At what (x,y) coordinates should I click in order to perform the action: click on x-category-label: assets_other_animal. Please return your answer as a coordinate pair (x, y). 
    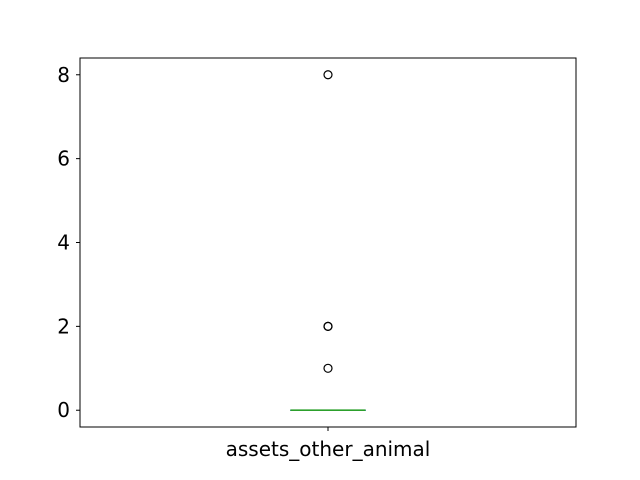
    Looking at the image, I should click on (328, 449).